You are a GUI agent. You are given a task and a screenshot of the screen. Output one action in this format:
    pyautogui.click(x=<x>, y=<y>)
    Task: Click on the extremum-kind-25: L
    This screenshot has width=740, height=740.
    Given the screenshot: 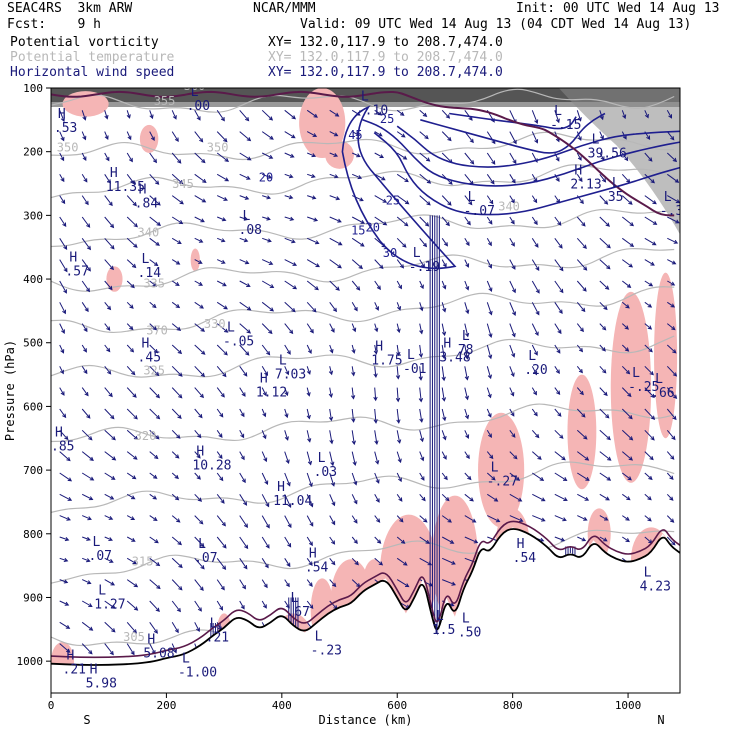 What is the action you would take?
    pyautogui.click(x=648, y=573)
    